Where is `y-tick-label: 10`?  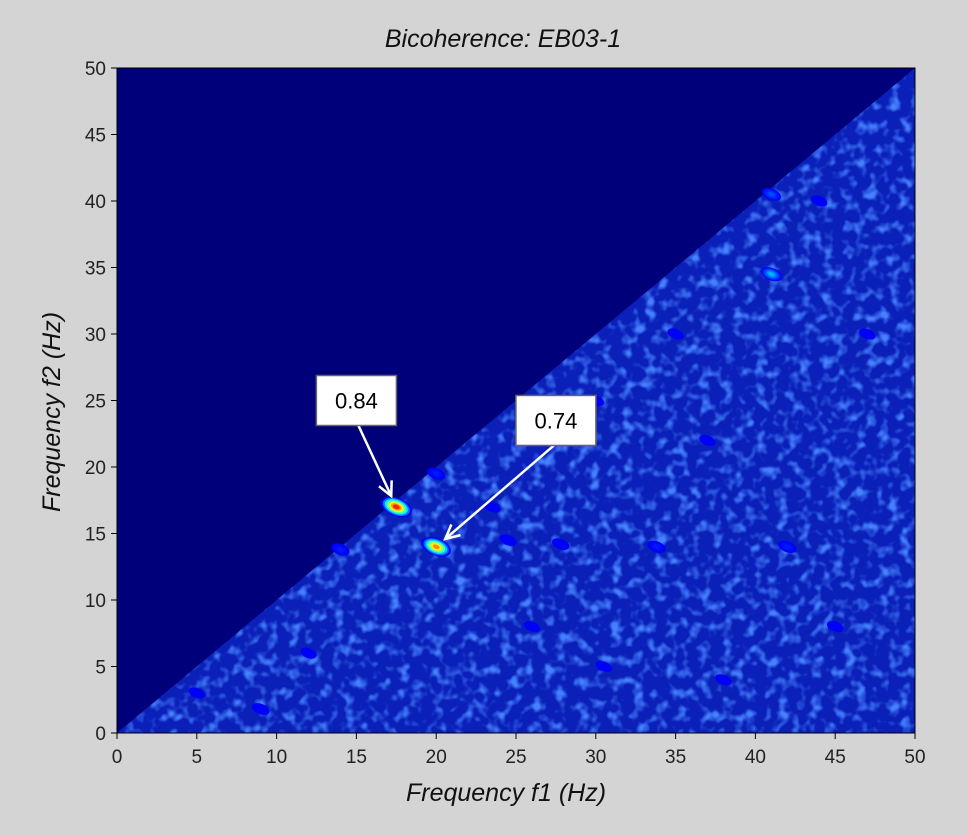
y-tick-label: 10 is located at coordinates (95, 601).